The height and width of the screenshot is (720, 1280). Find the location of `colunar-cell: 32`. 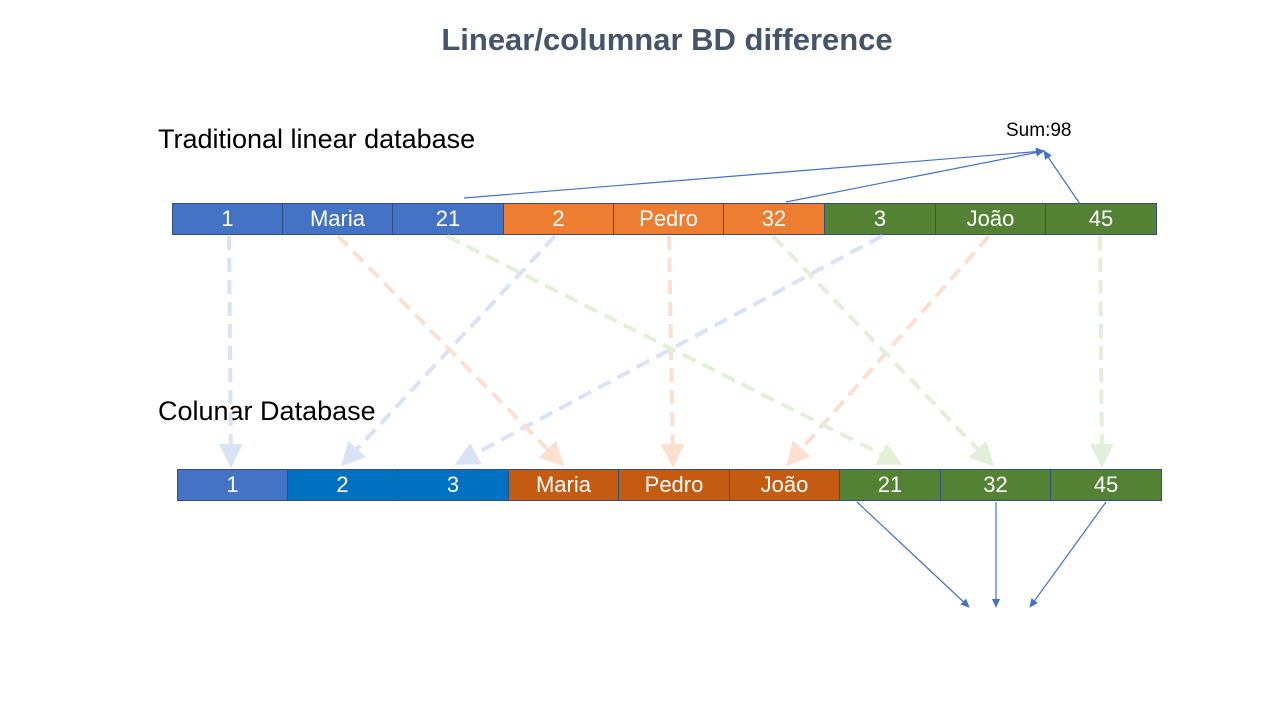

colunar-cell: 32 is located at coordinates (996, 485).